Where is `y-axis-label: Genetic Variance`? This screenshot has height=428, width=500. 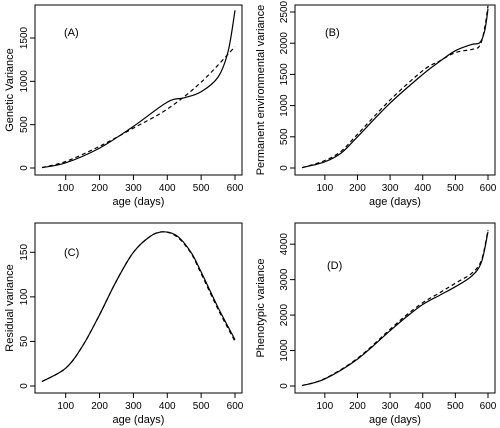
y-axis-label: Genetic Variance is located at coordinates (10, 90).